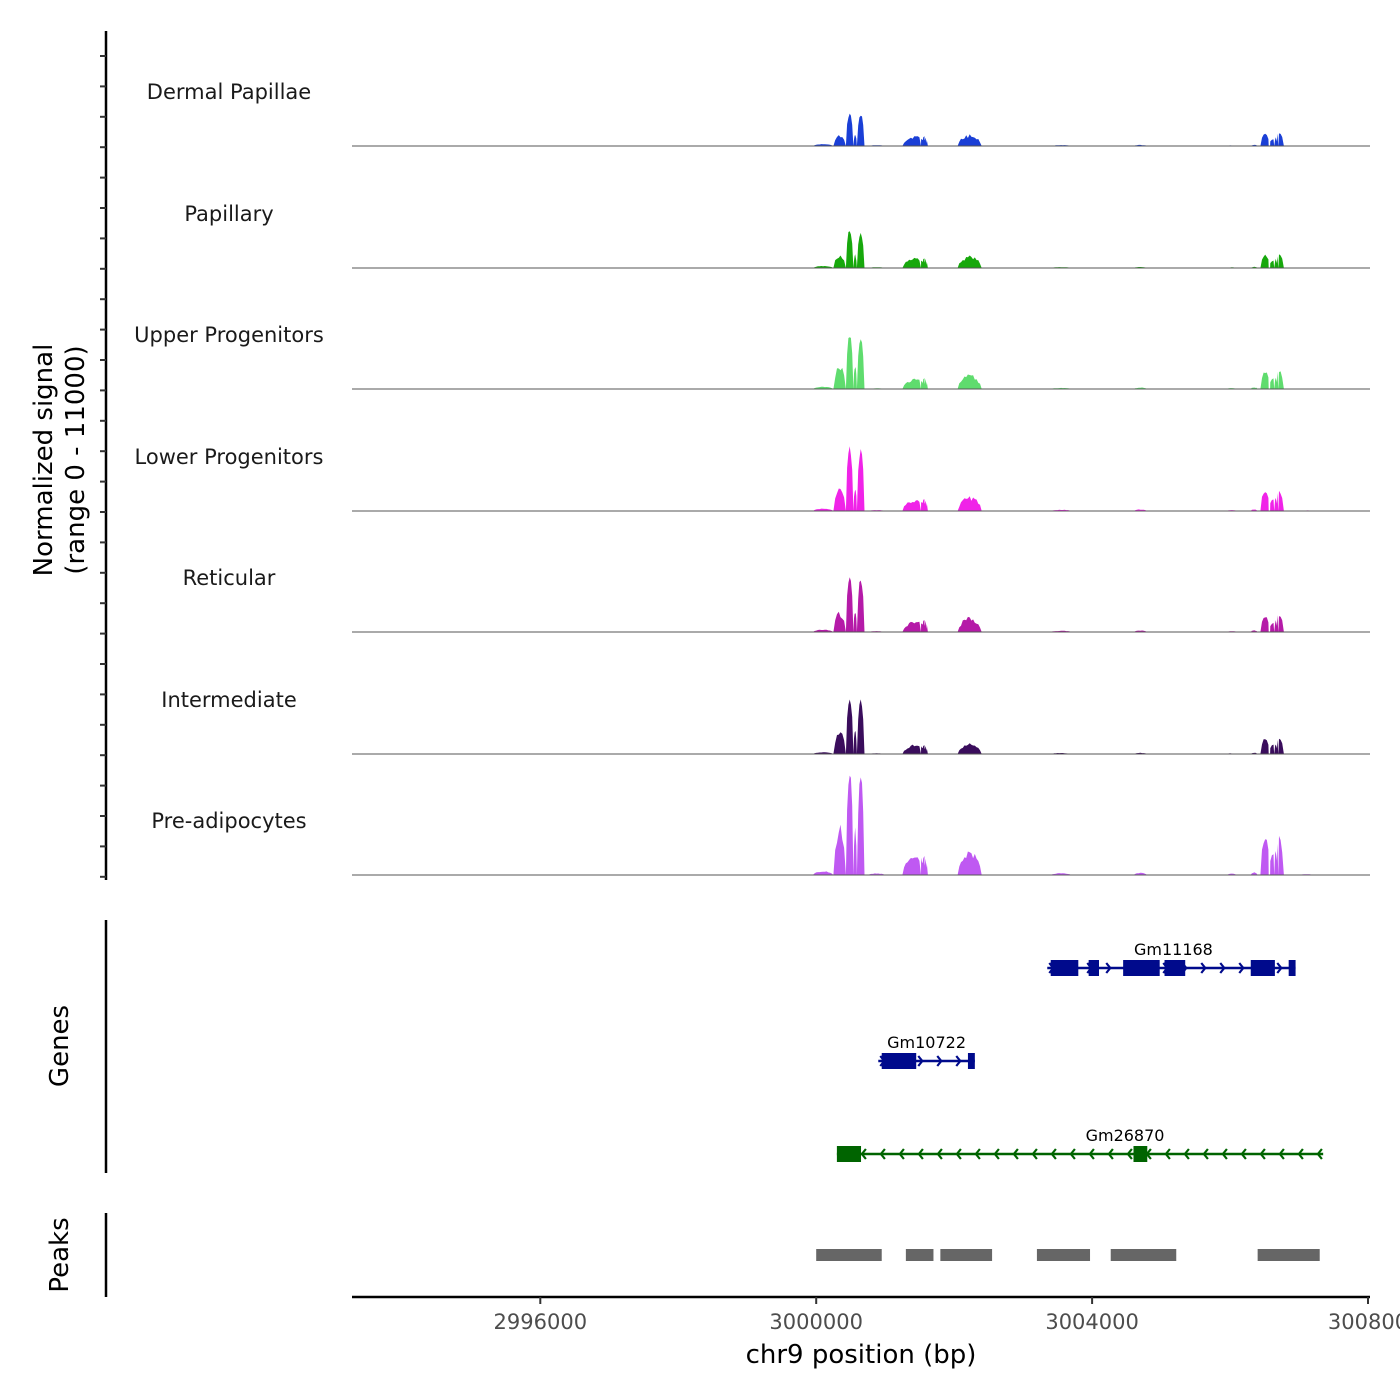 This screenshot has width=1400, height=1400. Describe the element at coordinates (60, 1046) in the screenshot. I see `genes-panel-label: Genes` at that location.